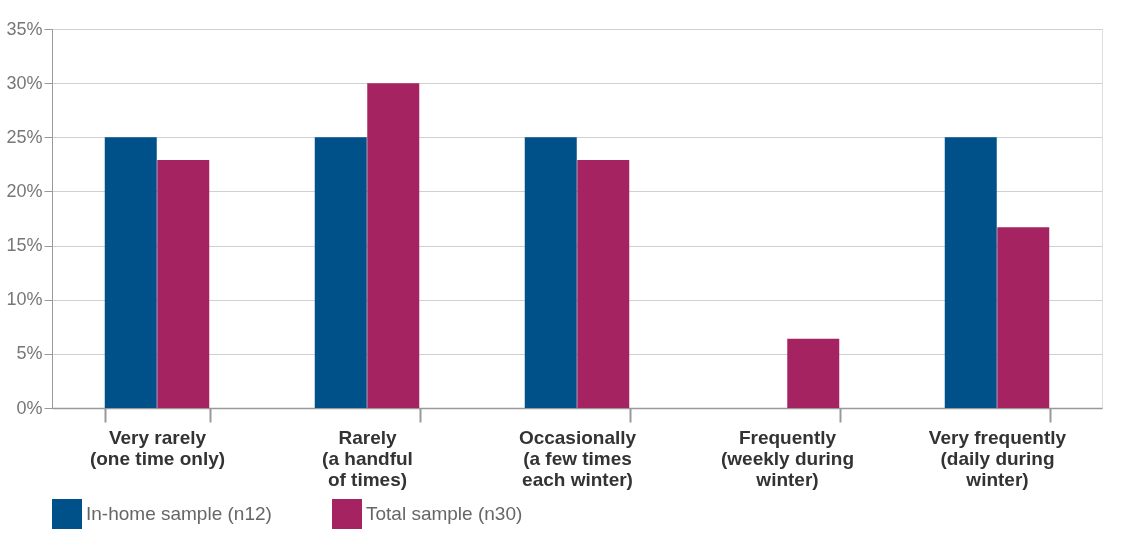  What do you see at coordinates (24, 82) in the screenshot?
I see `y-tick-label: 30%` at bounding box center [24, 82].